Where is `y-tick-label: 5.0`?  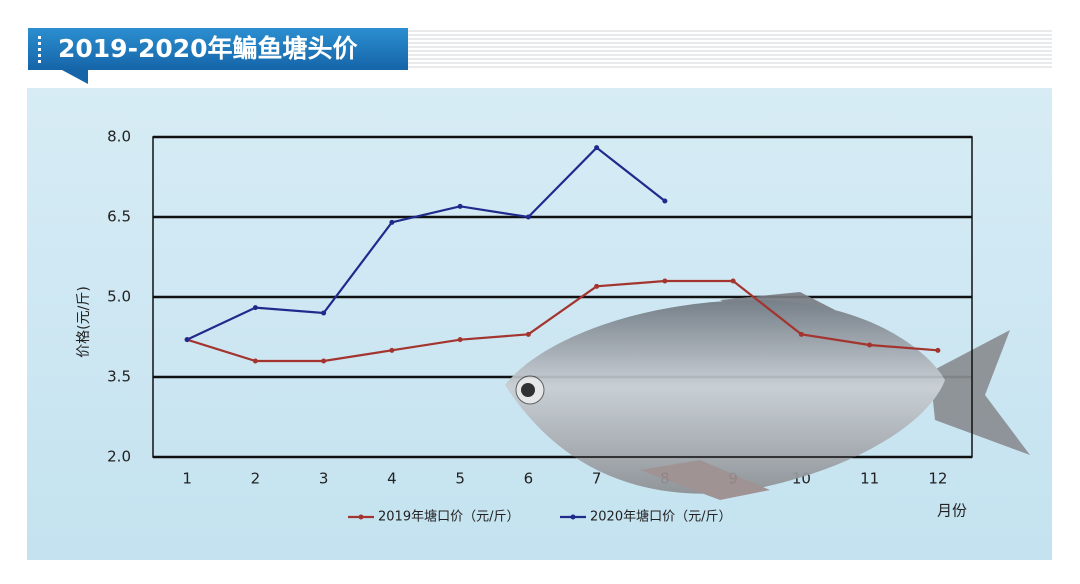 y-tick-label: 5.0 is located at coordinates (119, 297).